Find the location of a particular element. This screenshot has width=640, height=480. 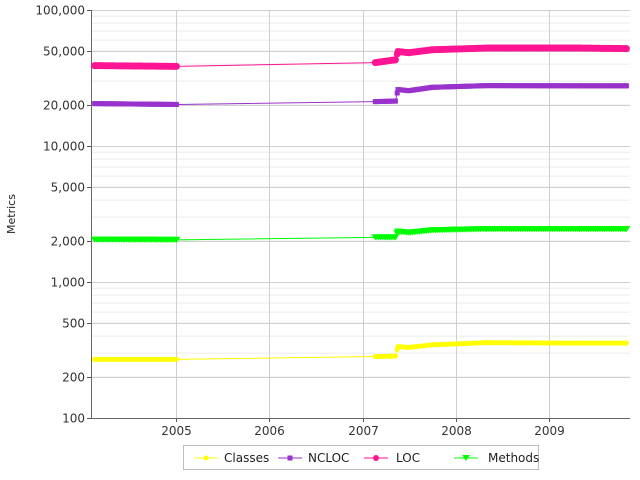

y-tick-label: 5,000 is located at coordinates (68, 188).